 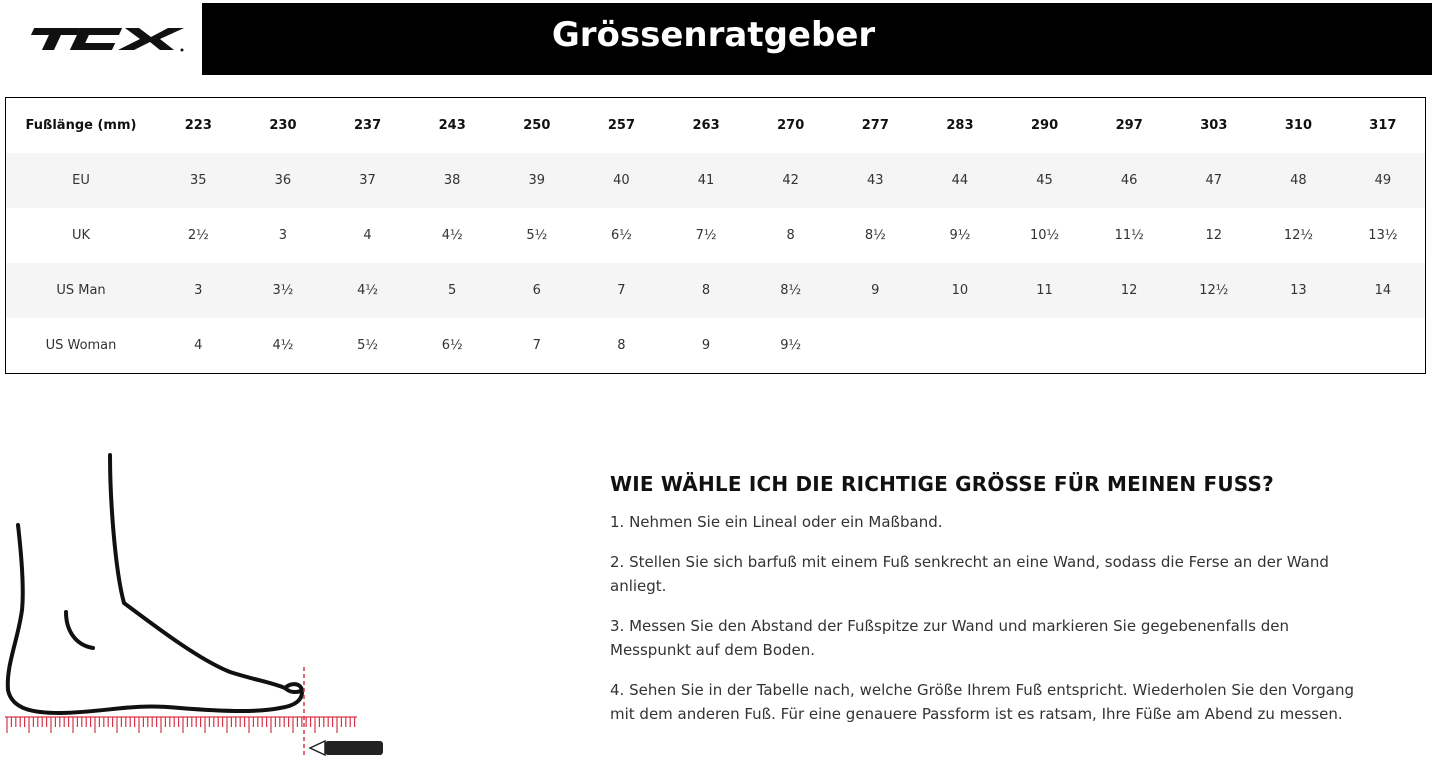 I want to click on table-cell: 38, so click(x=452, y=180).